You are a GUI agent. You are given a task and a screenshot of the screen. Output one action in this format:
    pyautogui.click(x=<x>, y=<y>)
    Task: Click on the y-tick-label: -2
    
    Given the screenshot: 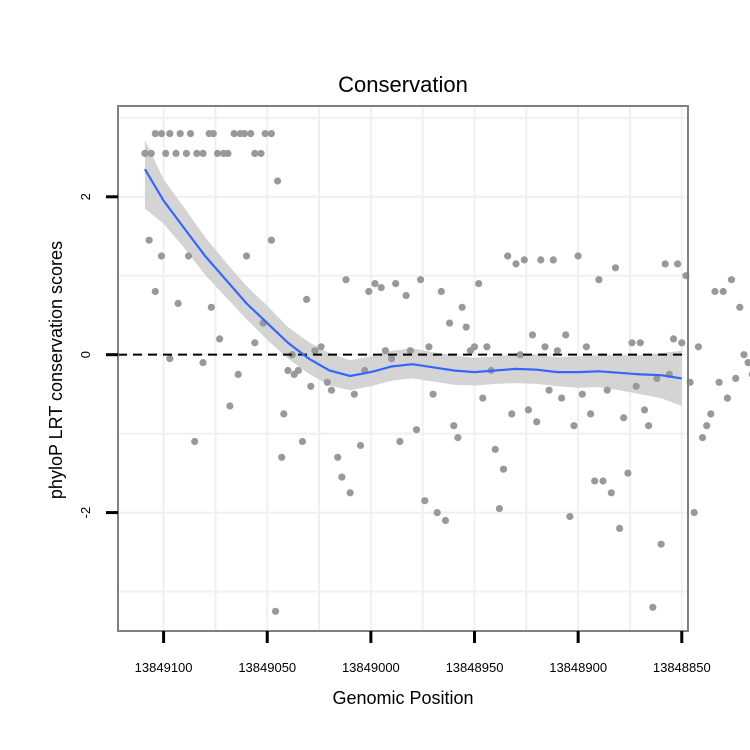 What is the action you would take?
    pyautogui.click(x=85, y=513)
    